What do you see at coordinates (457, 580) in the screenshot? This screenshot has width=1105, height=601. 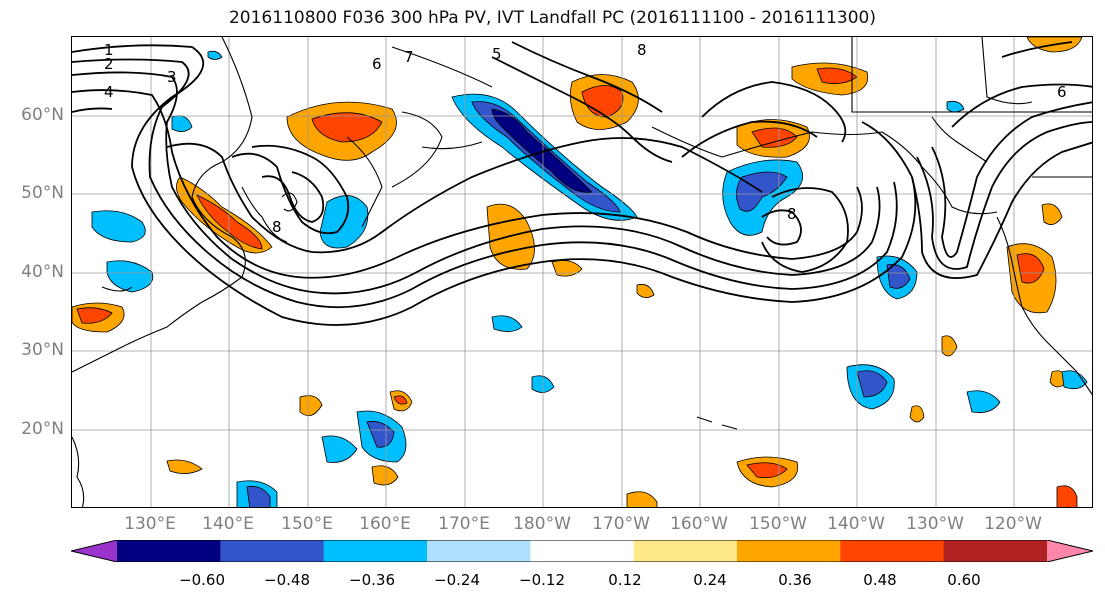 I see `colorbar-tick-label: −0.24` at bounding box center [457, 580].